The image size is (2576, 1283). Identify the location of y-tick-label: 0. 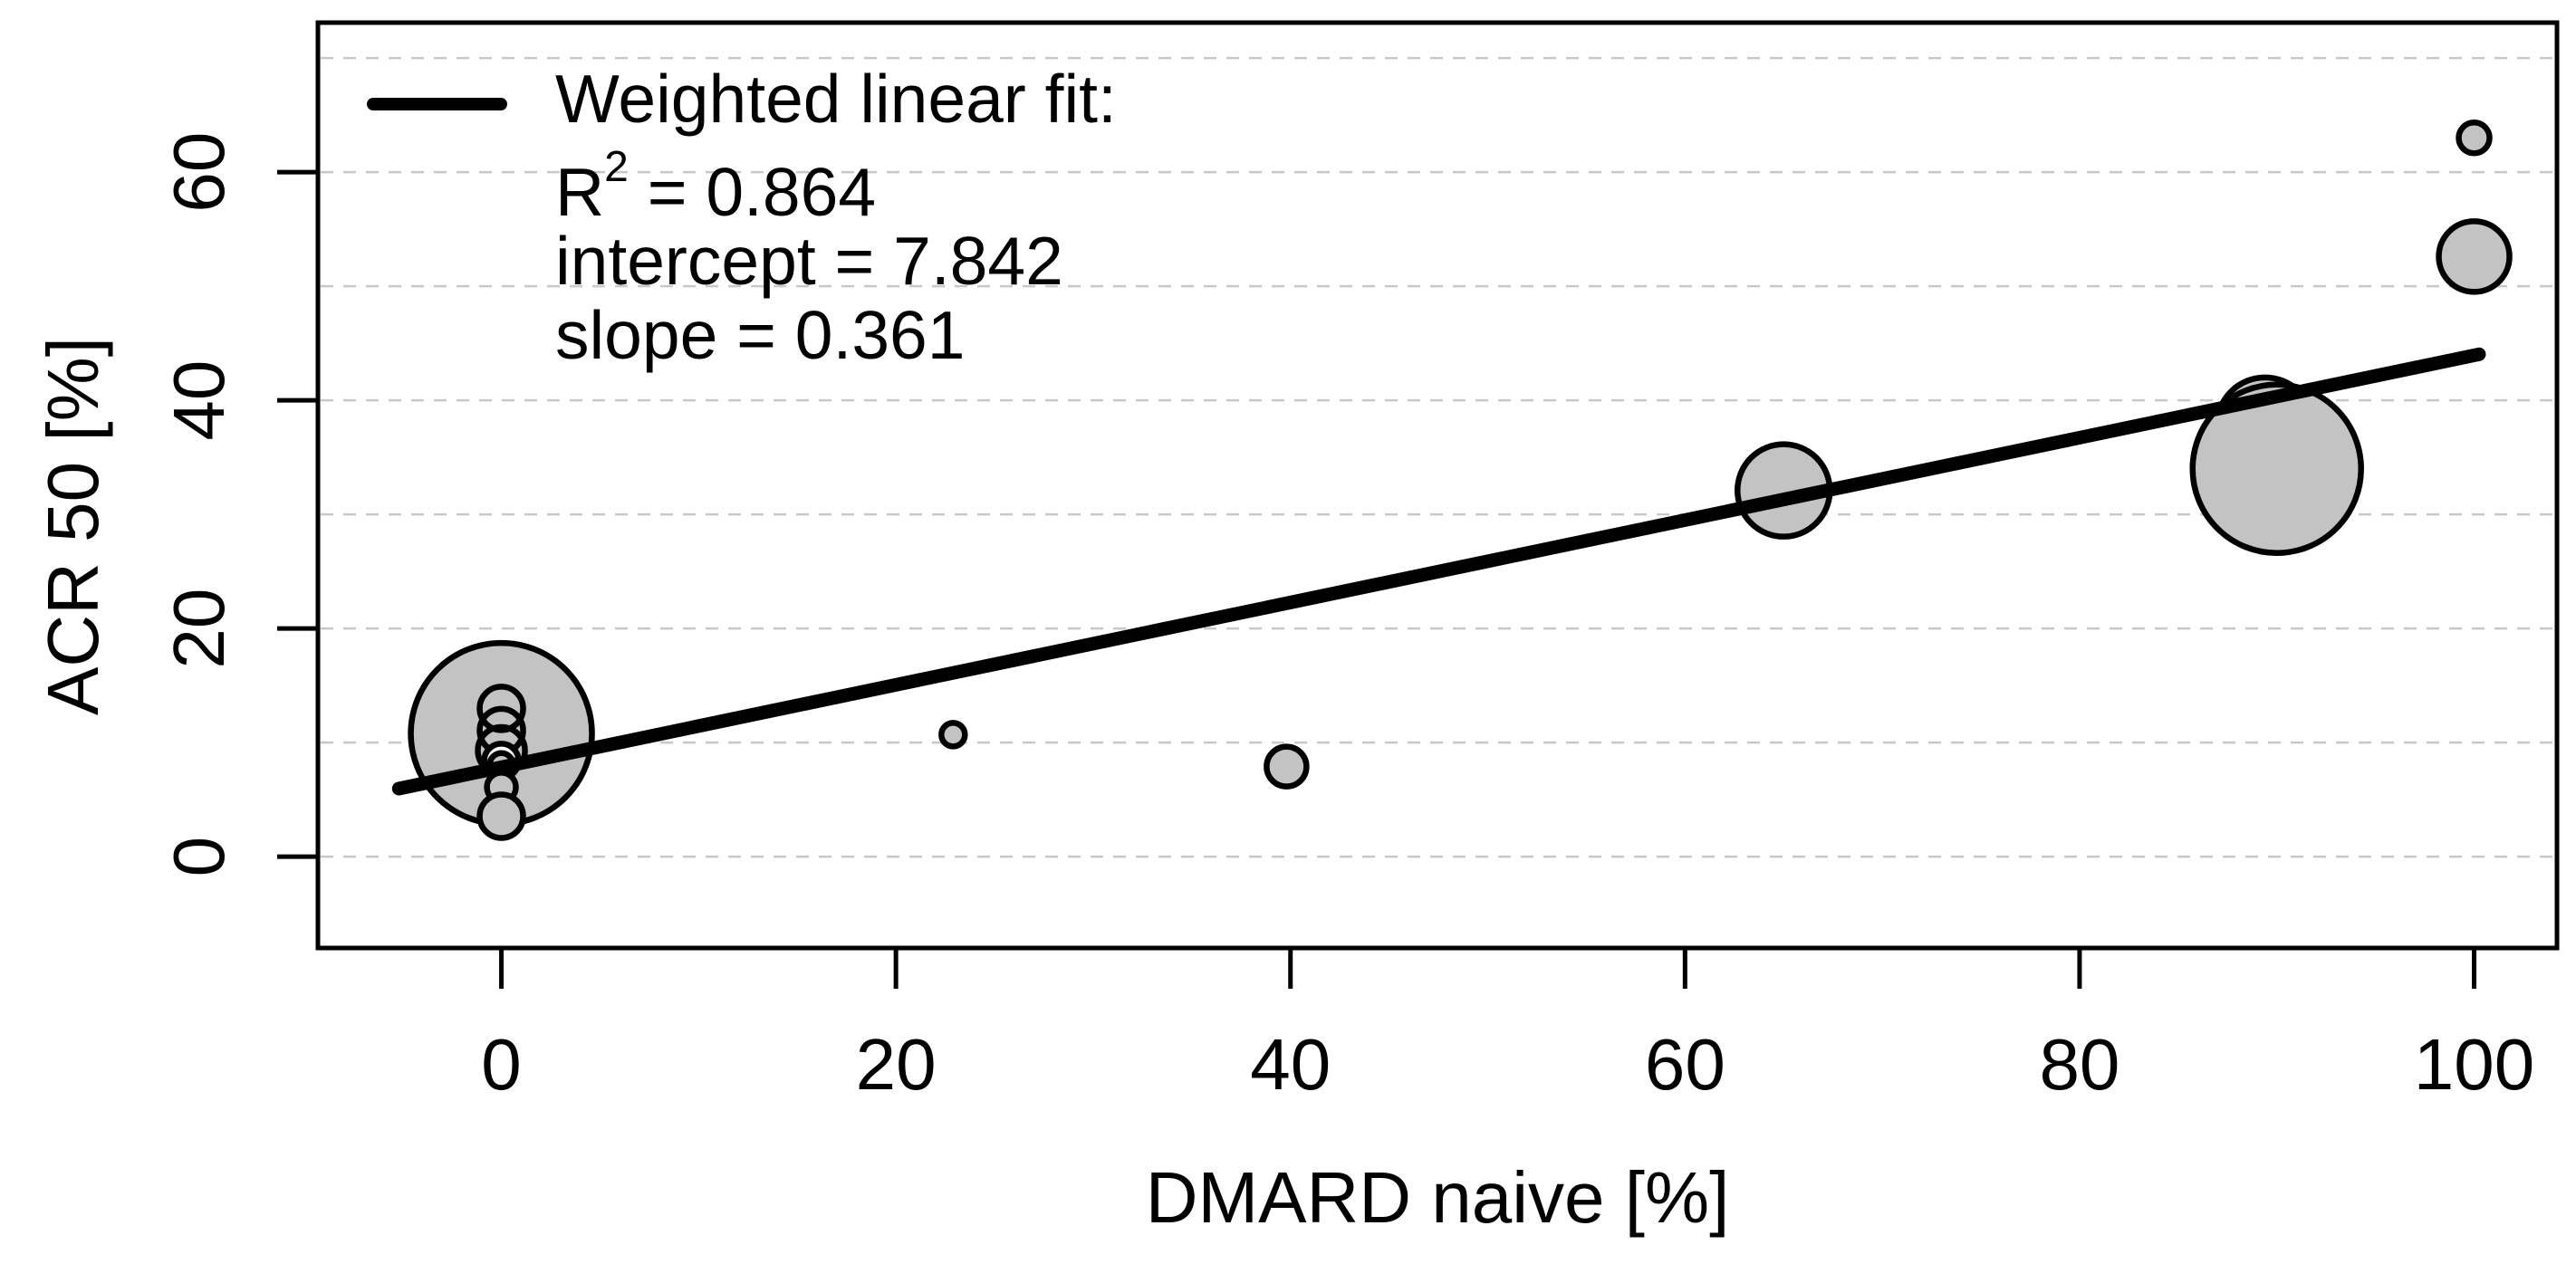
(199, 857).